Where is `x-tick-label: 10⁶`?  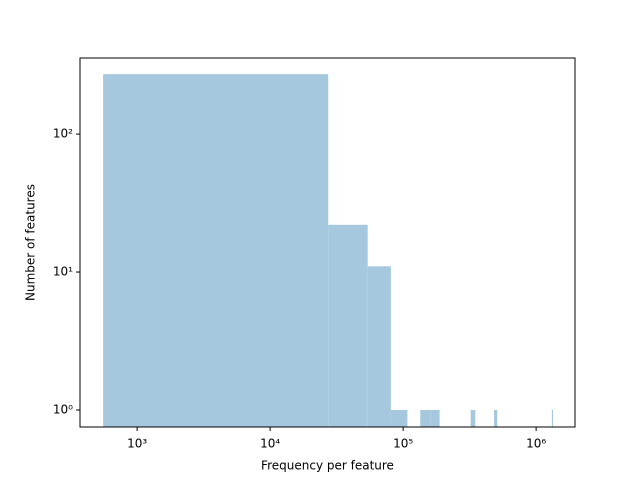 x-tick-label: 10⁶ is located at coordinates (536, 444).